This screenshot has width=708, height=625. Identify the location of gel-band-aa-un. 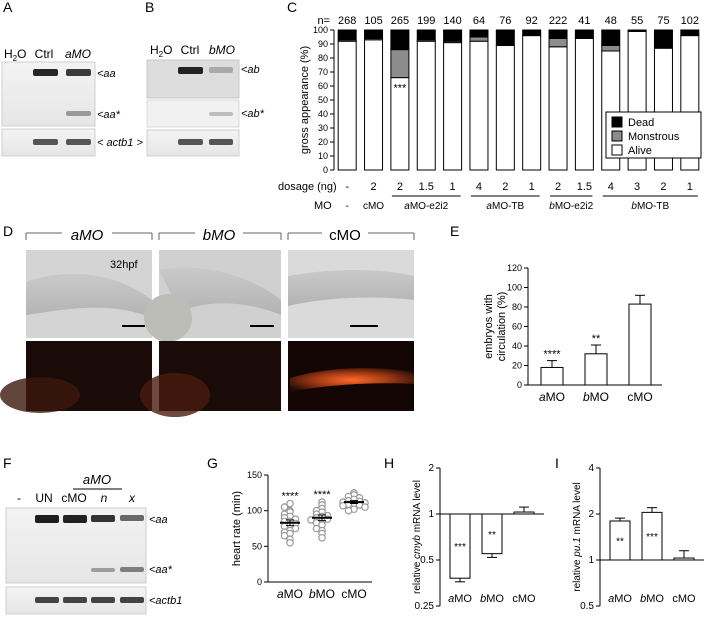
(47, 519).